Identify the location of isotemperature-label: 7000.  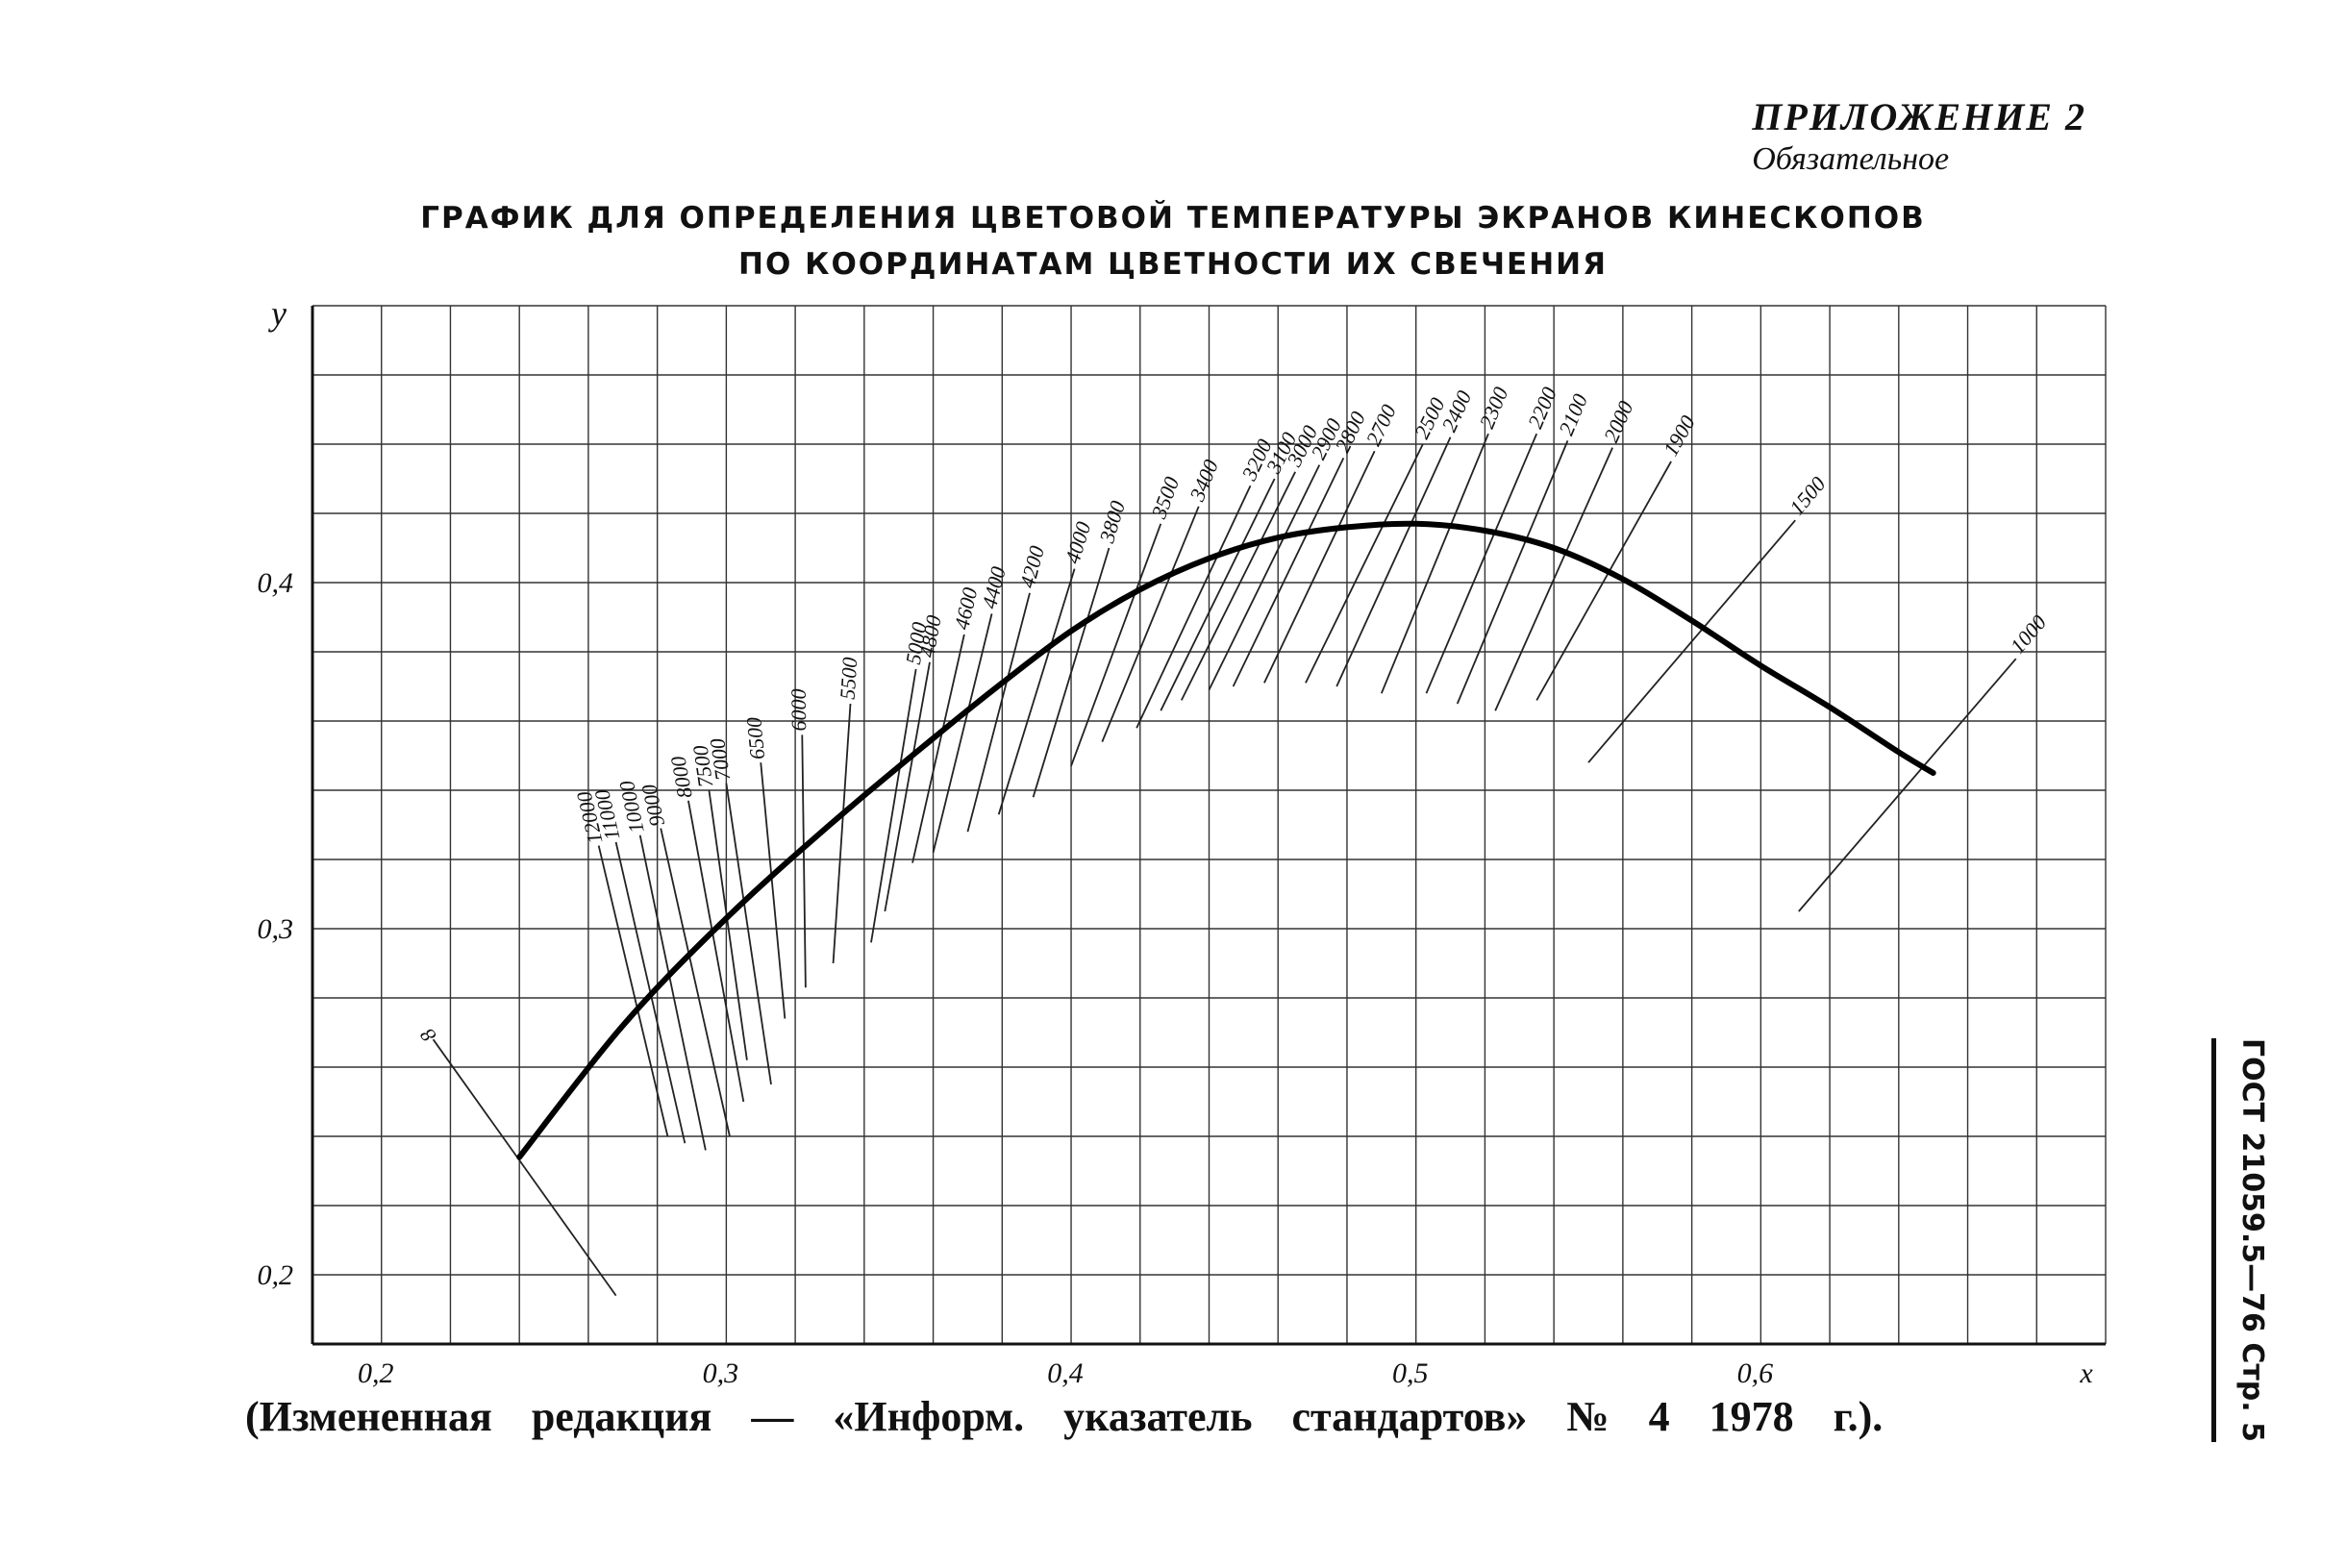
(720, 760).